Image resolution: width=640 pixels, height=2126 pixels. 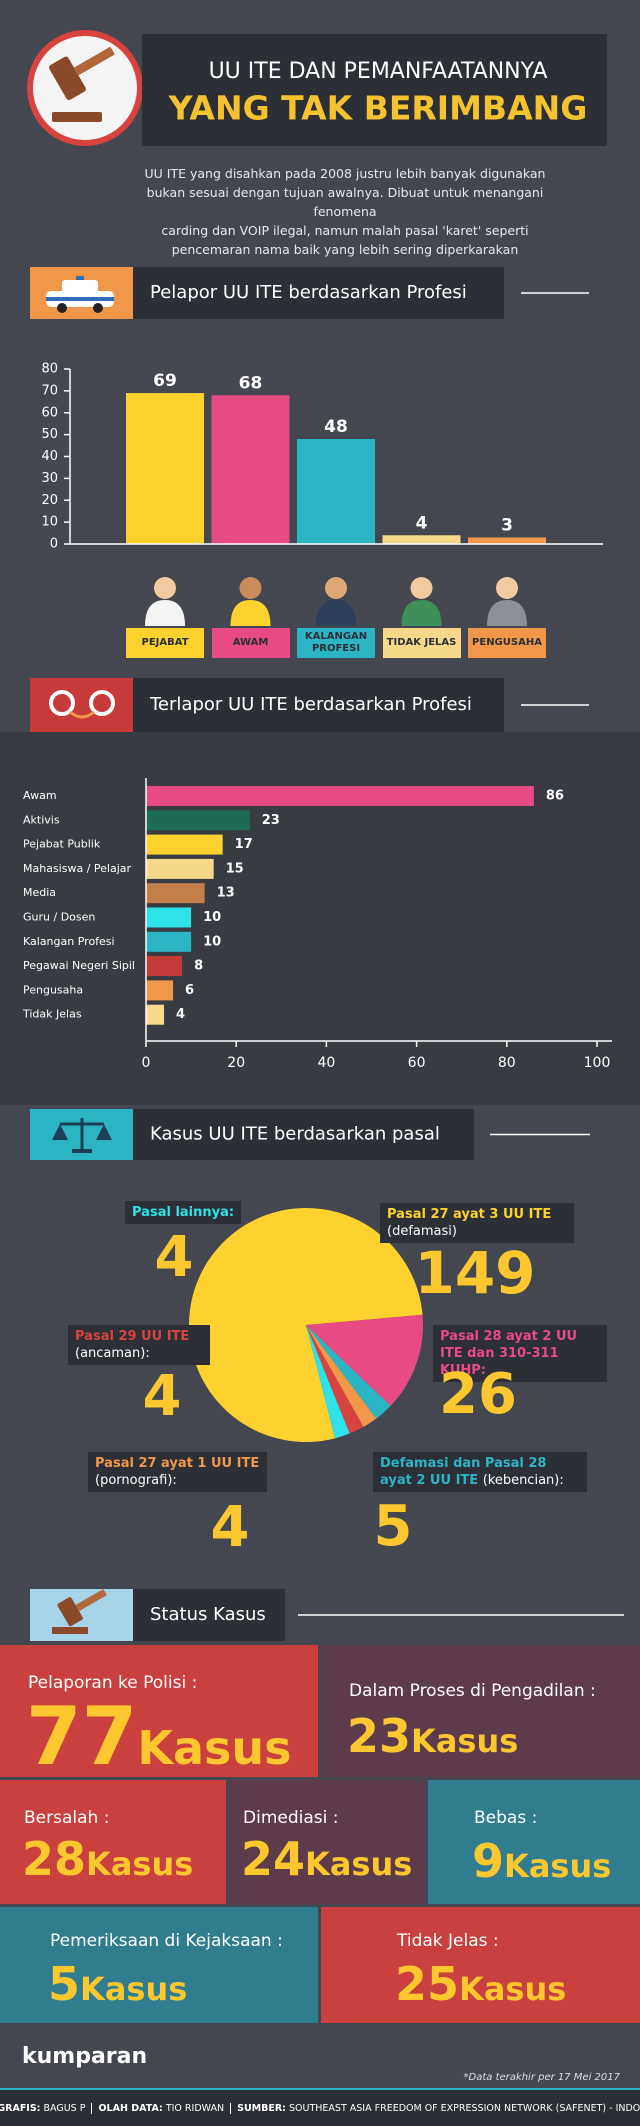 What do you see at coordinates (417, 1063) in the screenshot?
I see `x-tick-label: 60` at bounding box center [417, 1063].